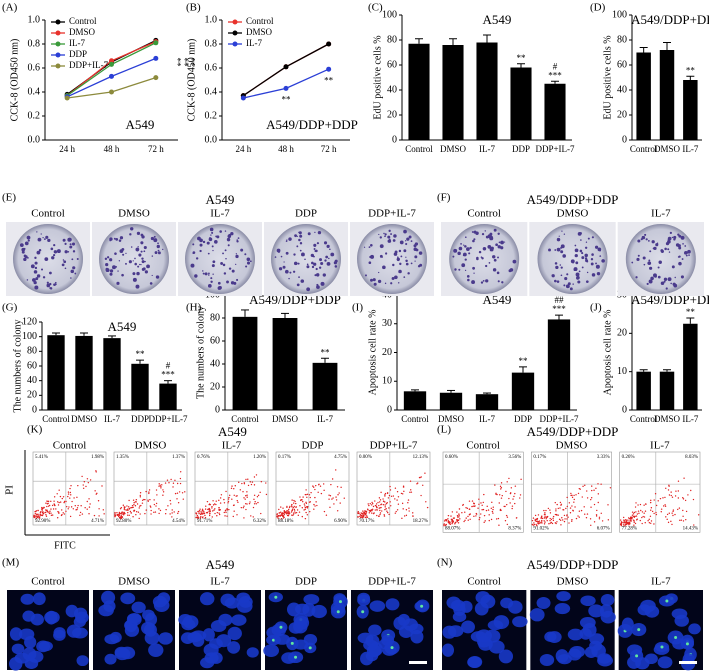 This screenshot has width=709, height=672. I want to click on chart-title: A549, so click(140, 124).